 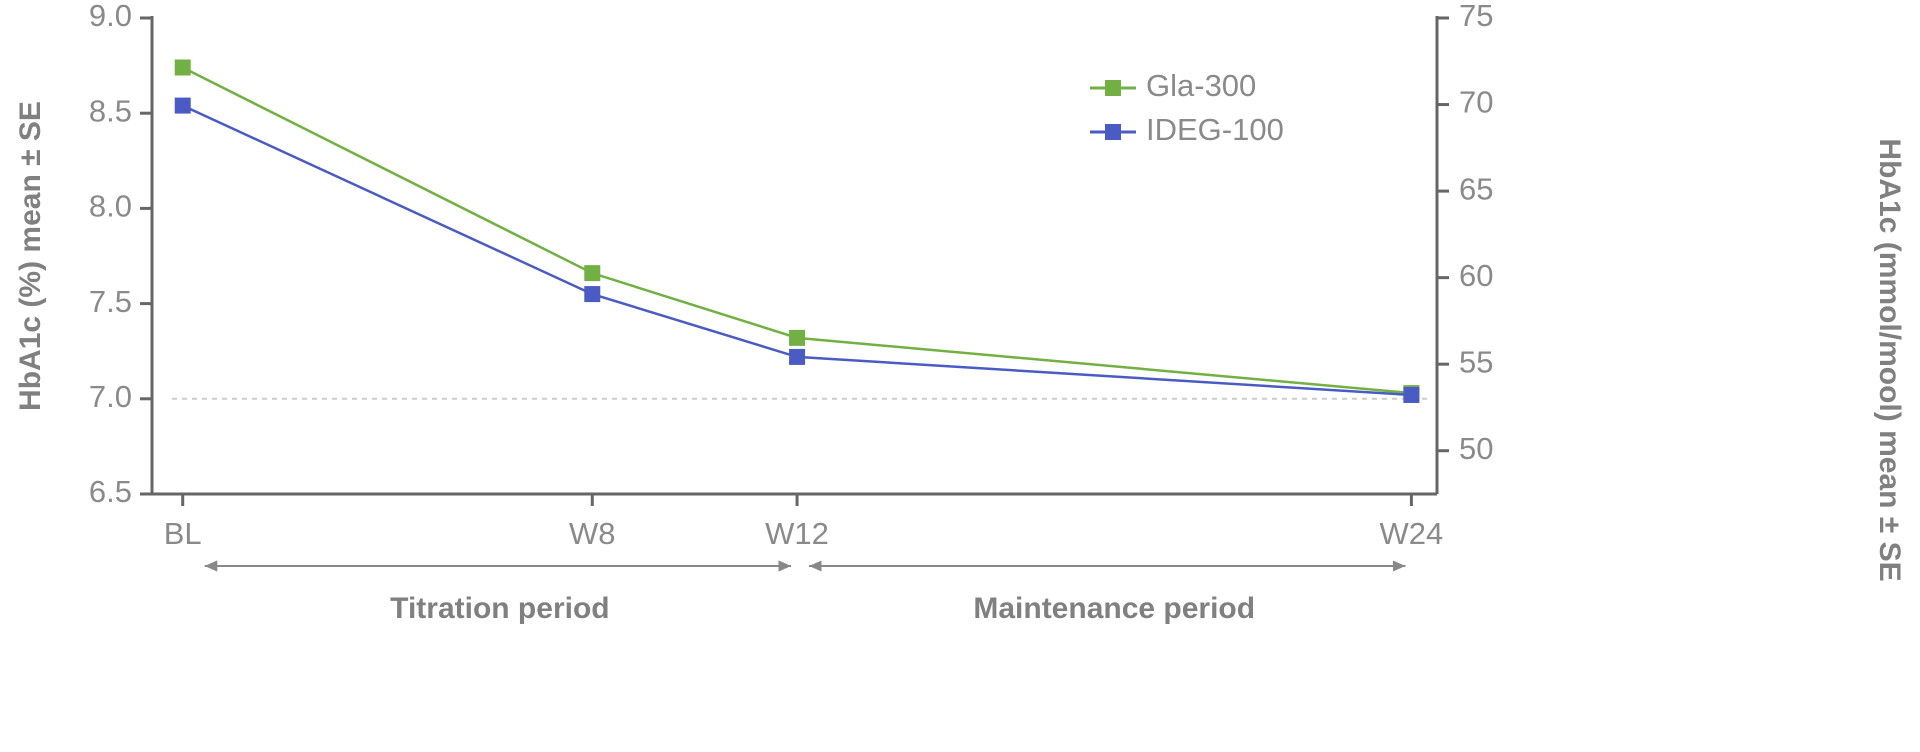 What do you see at coordinates (592, 533) in the screenshot?
I see `x-tick-label: W8` at bounding box center [592, 533].